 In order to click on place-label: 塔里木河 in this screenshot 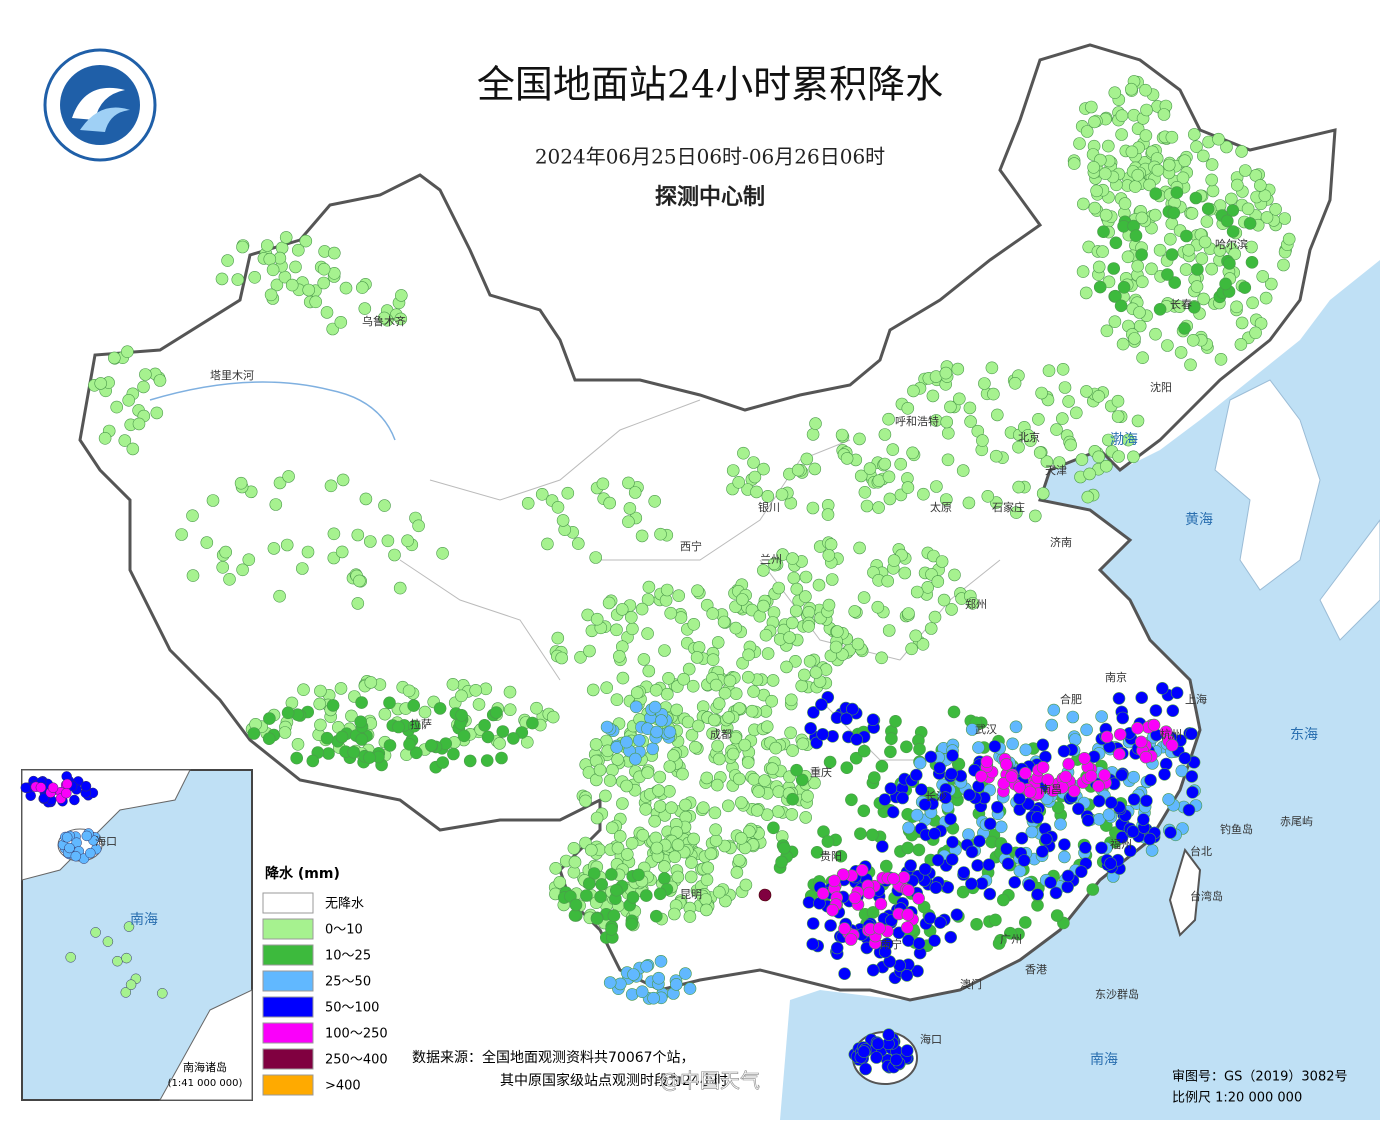, I will do `click(232, 375)`.